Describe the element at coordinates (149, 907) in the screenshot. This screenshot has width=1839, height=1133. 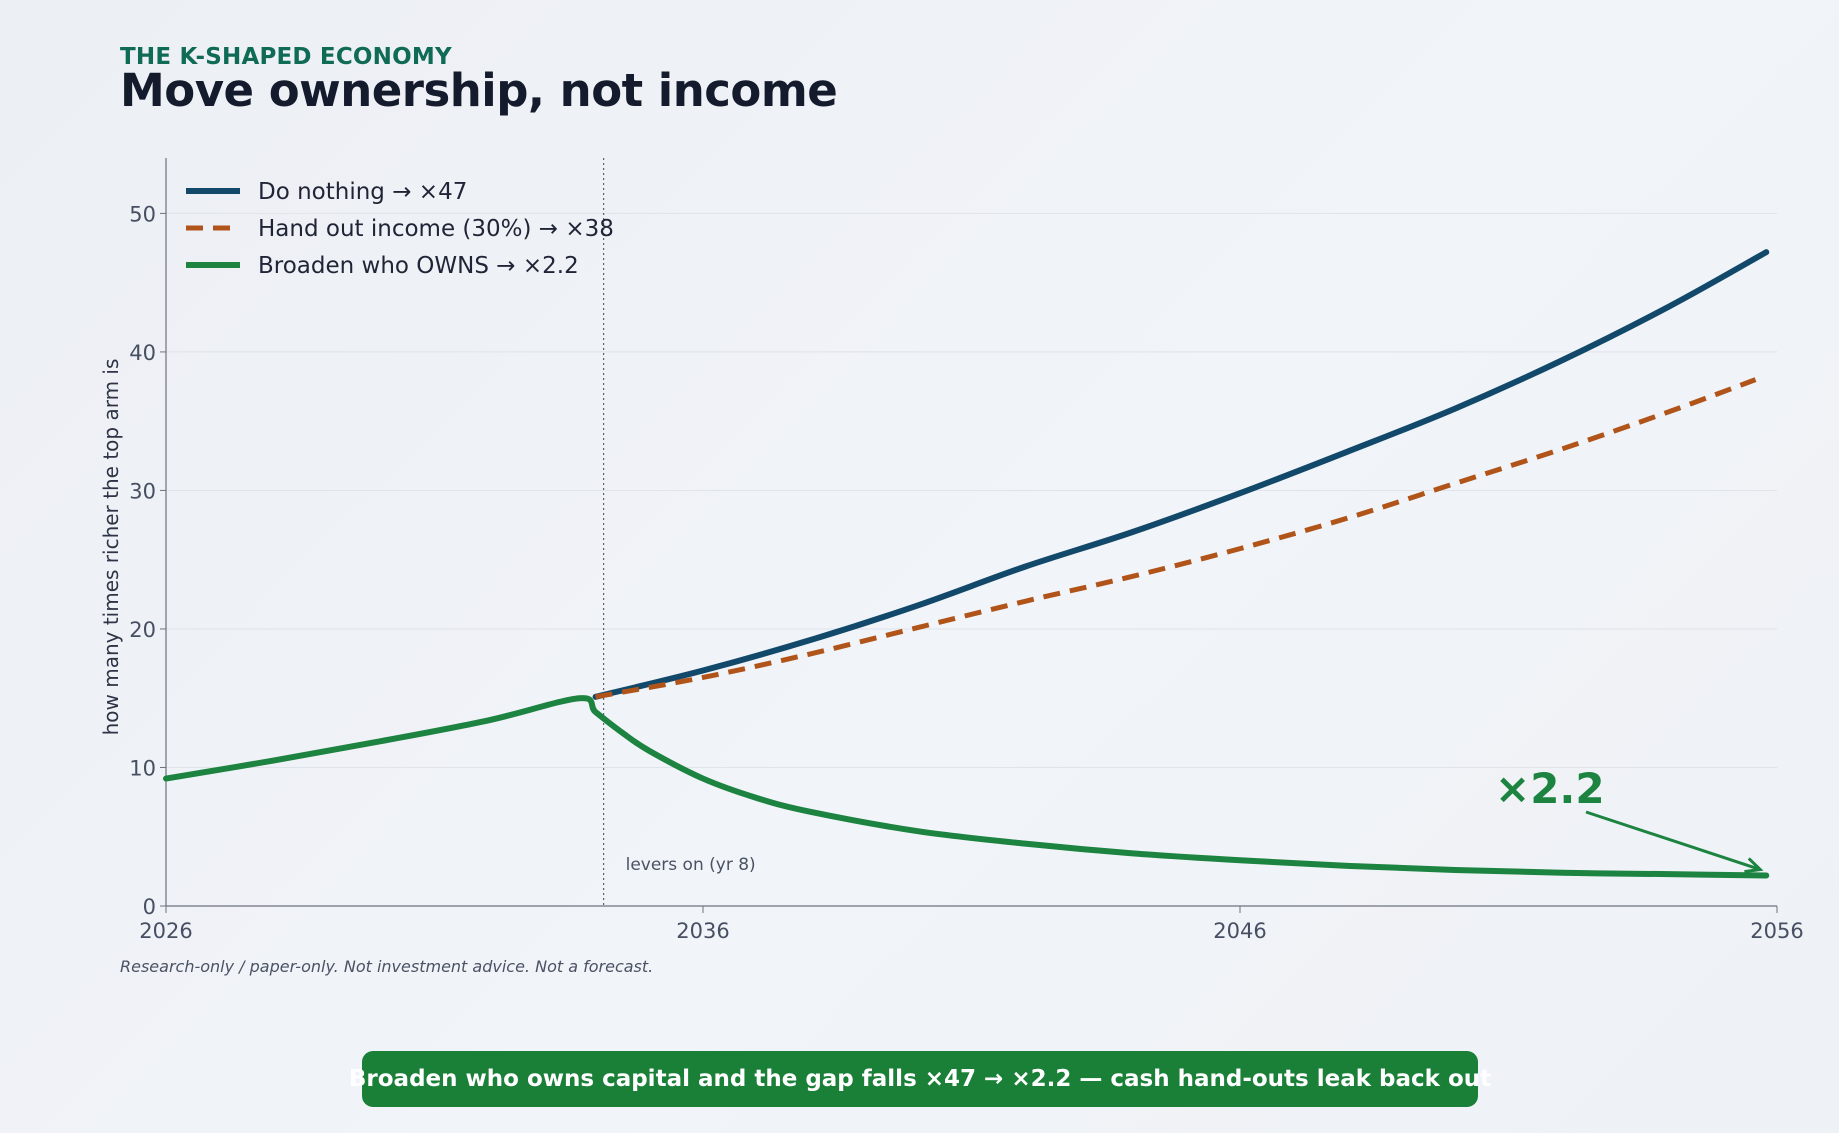
I see `y-tick-label: 0` at that location.